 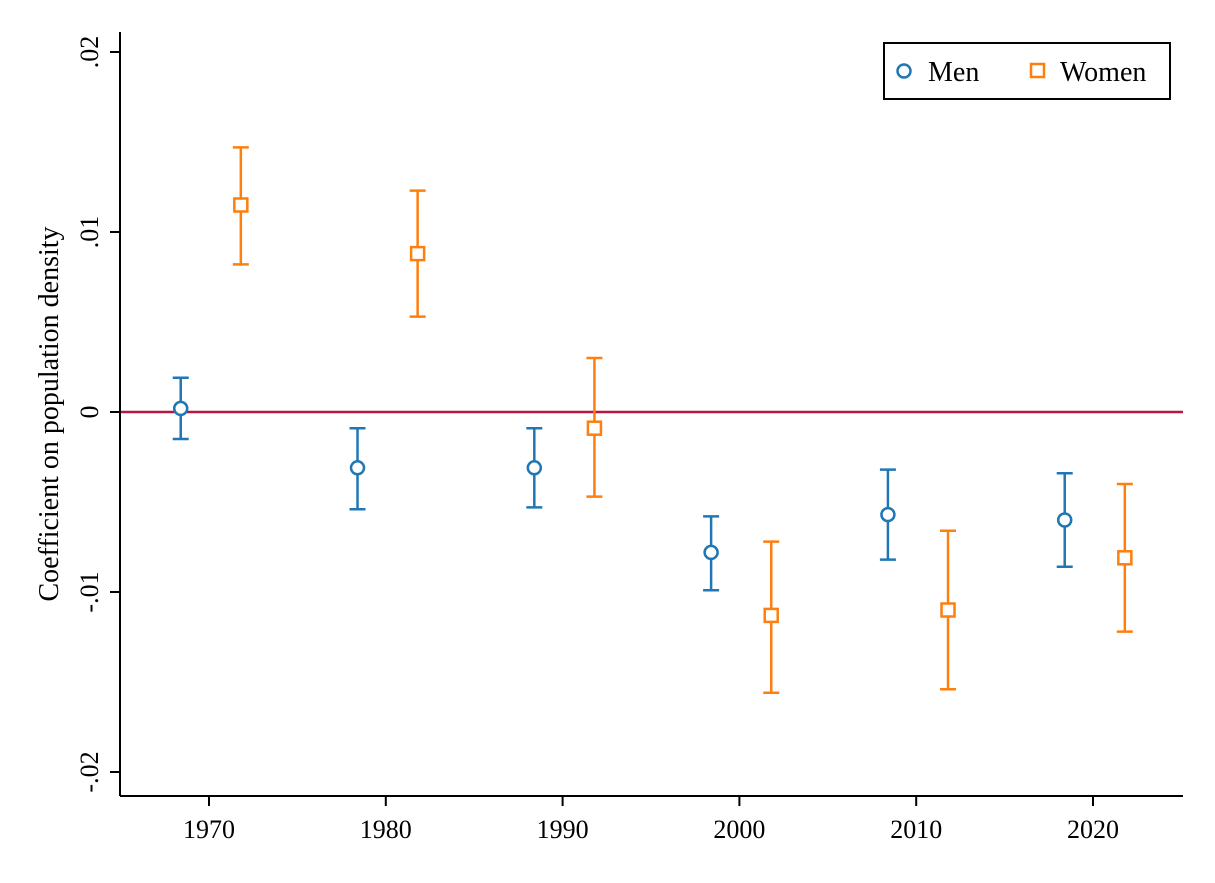 What do you see at coordinates (916, 829) in the screenshot?
I see `x-tick-label: 2010` at bounding box center [916, 829].